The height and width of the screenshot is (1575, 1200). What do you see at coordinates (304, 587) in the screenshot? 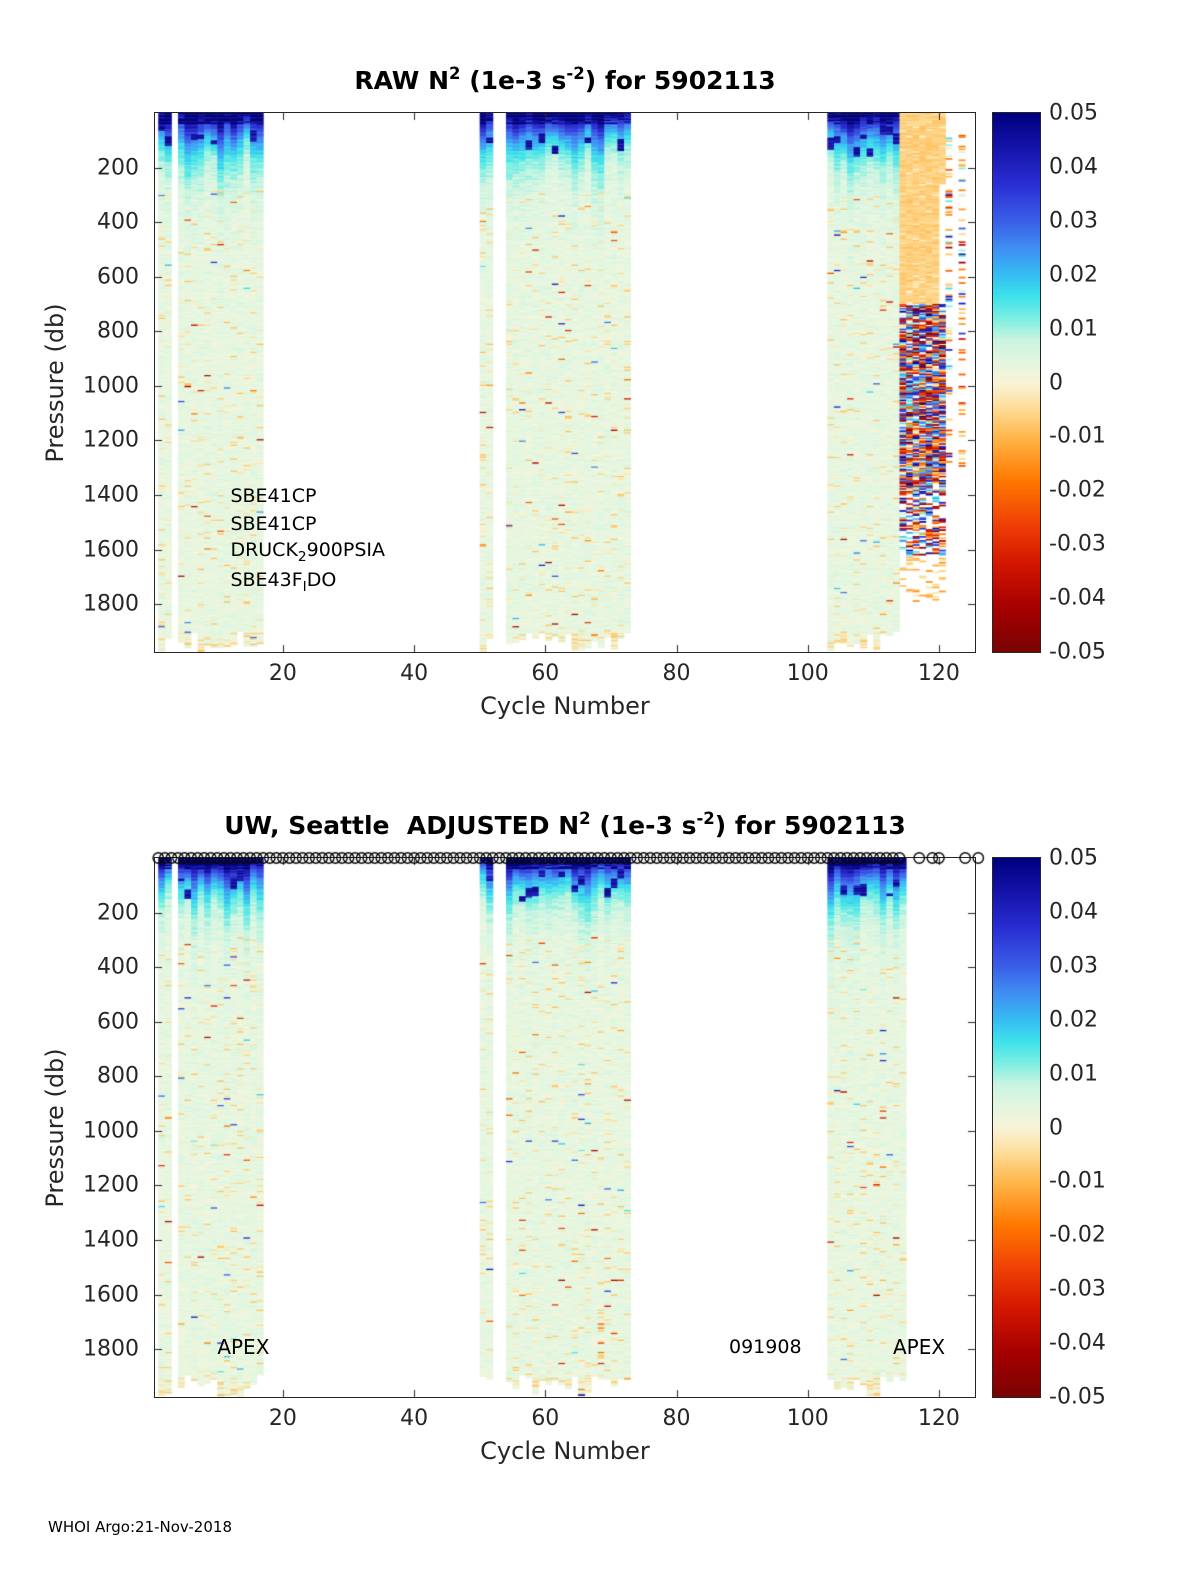
I see `annotation-part: I` at bounding box center [304, 587].